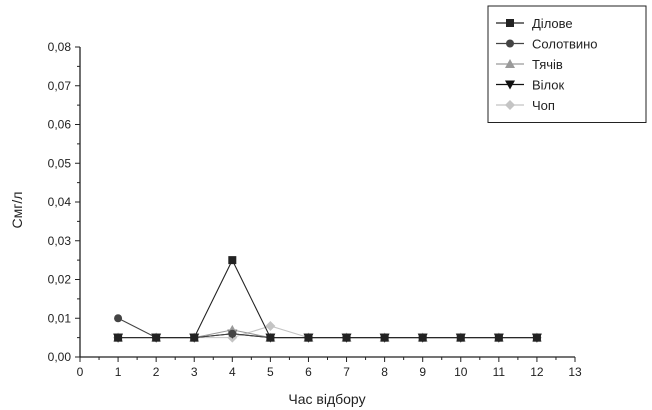 This screenshot has width=652, height=410. Describe the element at coordinates (60, 318) in the screenshot. I see `y-tick-label: 0,01` at that location.